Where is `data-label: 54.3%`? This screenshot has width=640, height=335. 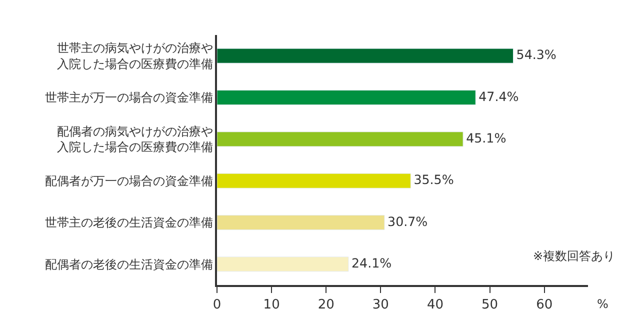 data-label: 54.3% is located at coordinates (536, 54).